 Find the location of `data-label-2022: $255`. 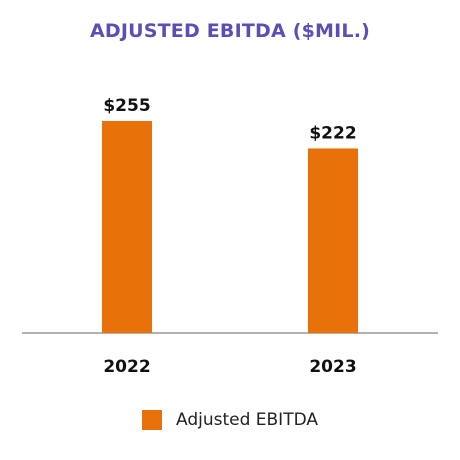

data-label-2022: $255 is located at coordinates (126, 106).